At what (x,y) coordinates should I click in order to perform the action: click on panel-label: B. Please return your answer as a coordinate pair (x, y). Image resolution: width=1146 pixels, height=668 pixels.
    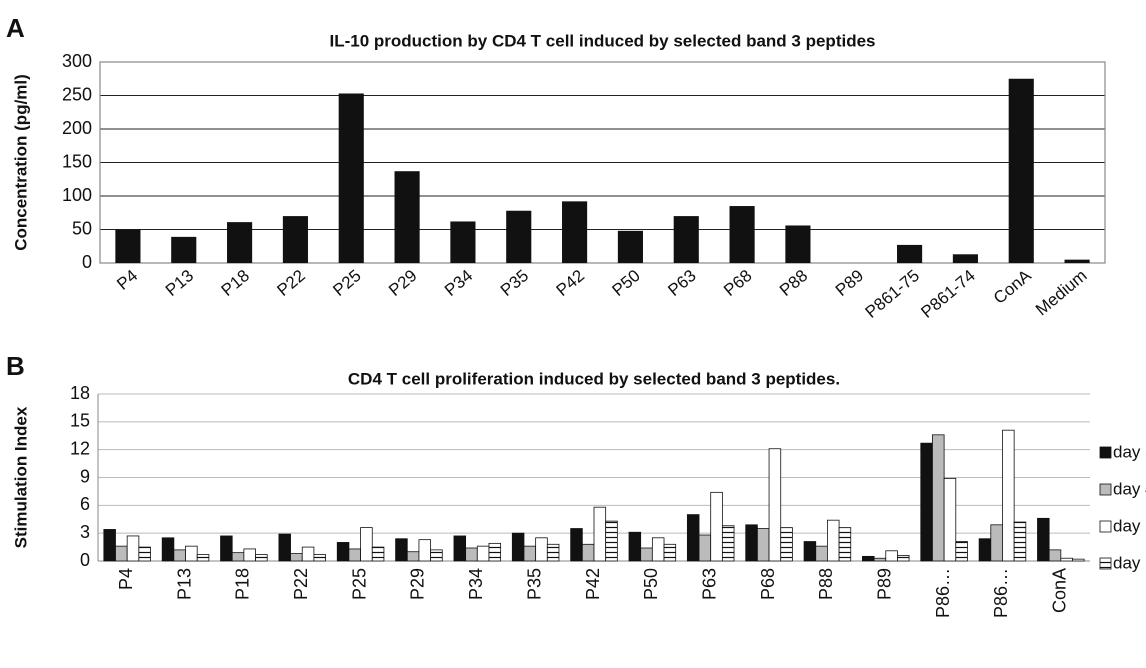
    Looking at the image, I should click on (15, 366).